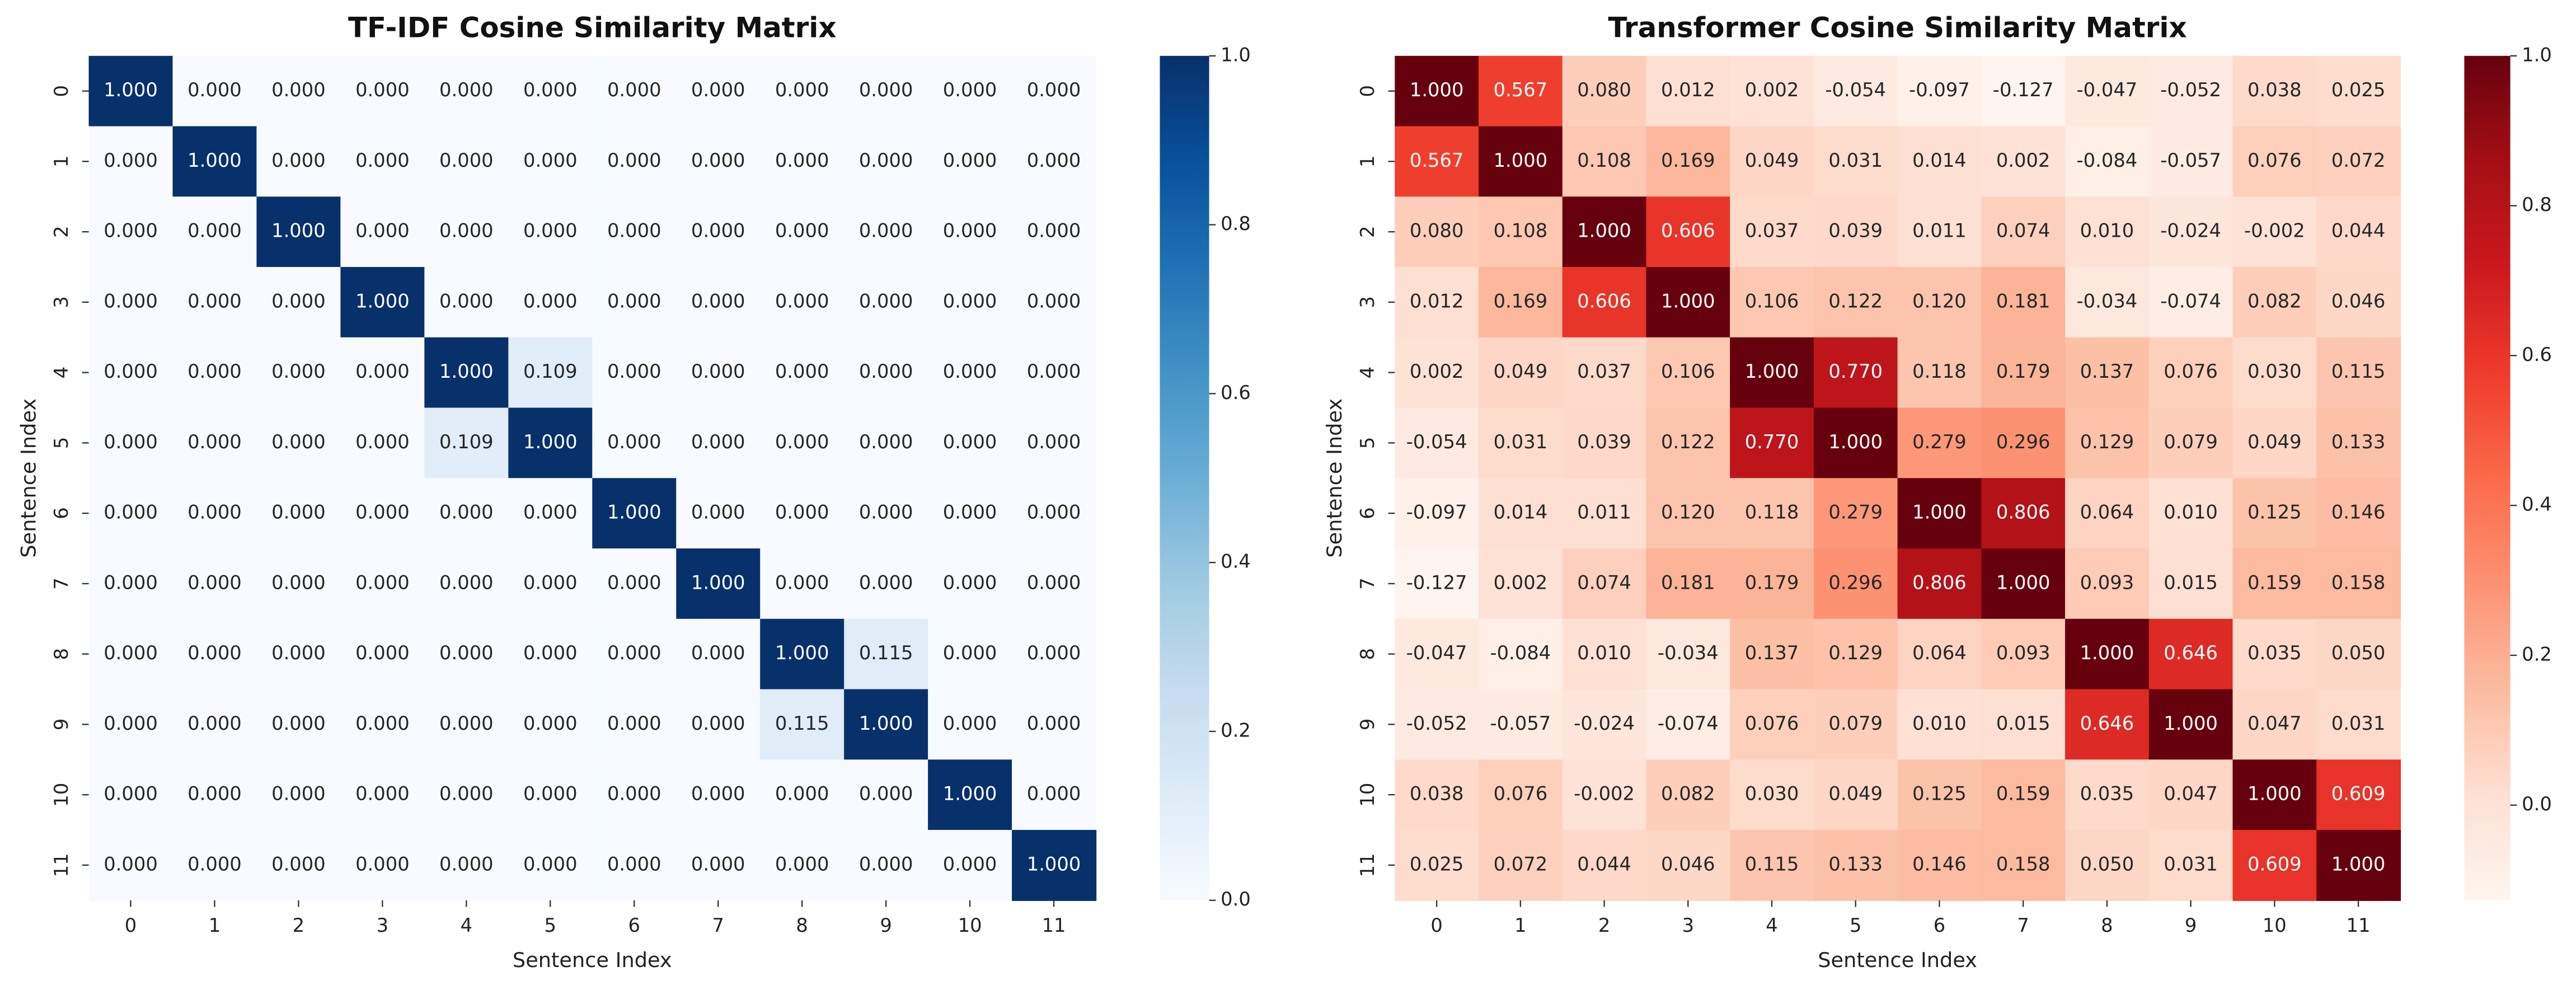 This screenshot has width=2576, height=990. Describe the element at coordinates (1939, 90) in the screenshot. I see `cell-label: -0.097` at that location.